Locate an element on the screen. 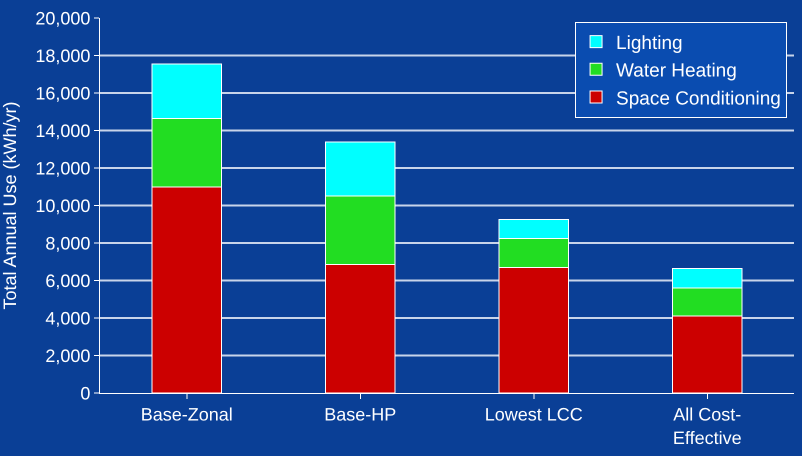 The image size is (802, 456). x-tick-label: Base-Zonal is located at coordinates (186, 414).